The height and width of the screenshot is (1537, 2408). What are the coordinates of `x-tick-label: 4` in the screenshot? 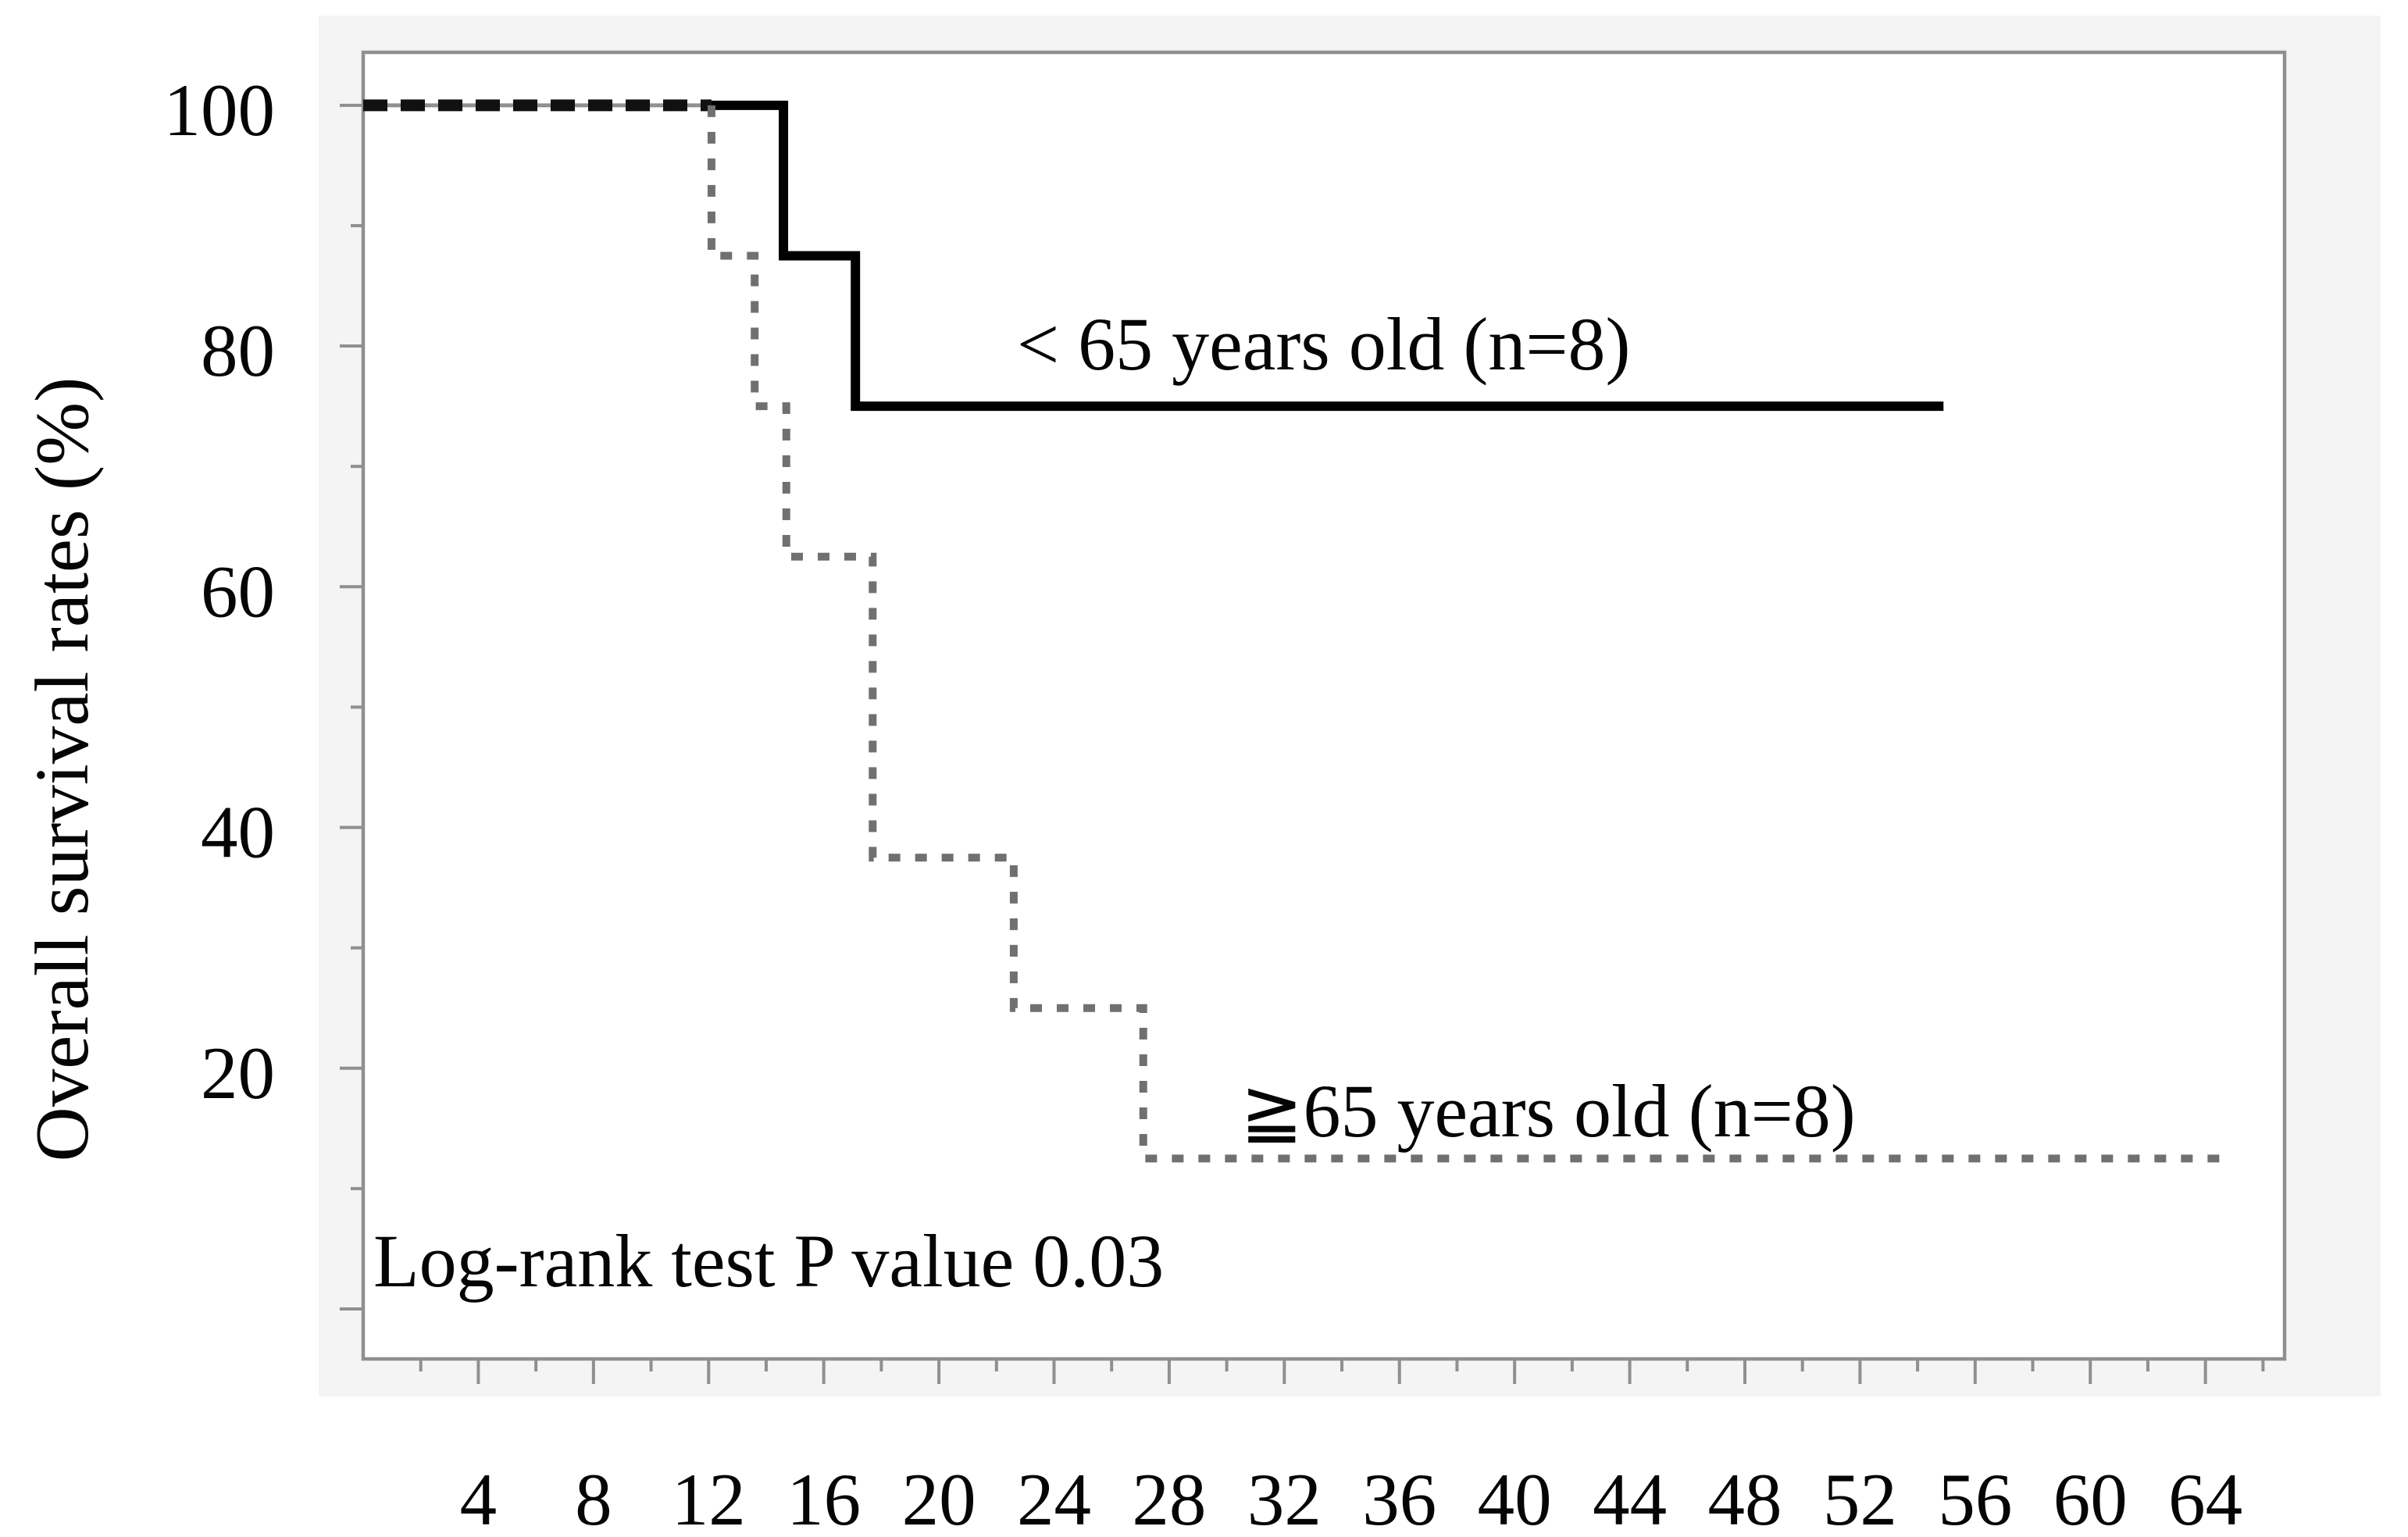 It's located at (479, 1497).